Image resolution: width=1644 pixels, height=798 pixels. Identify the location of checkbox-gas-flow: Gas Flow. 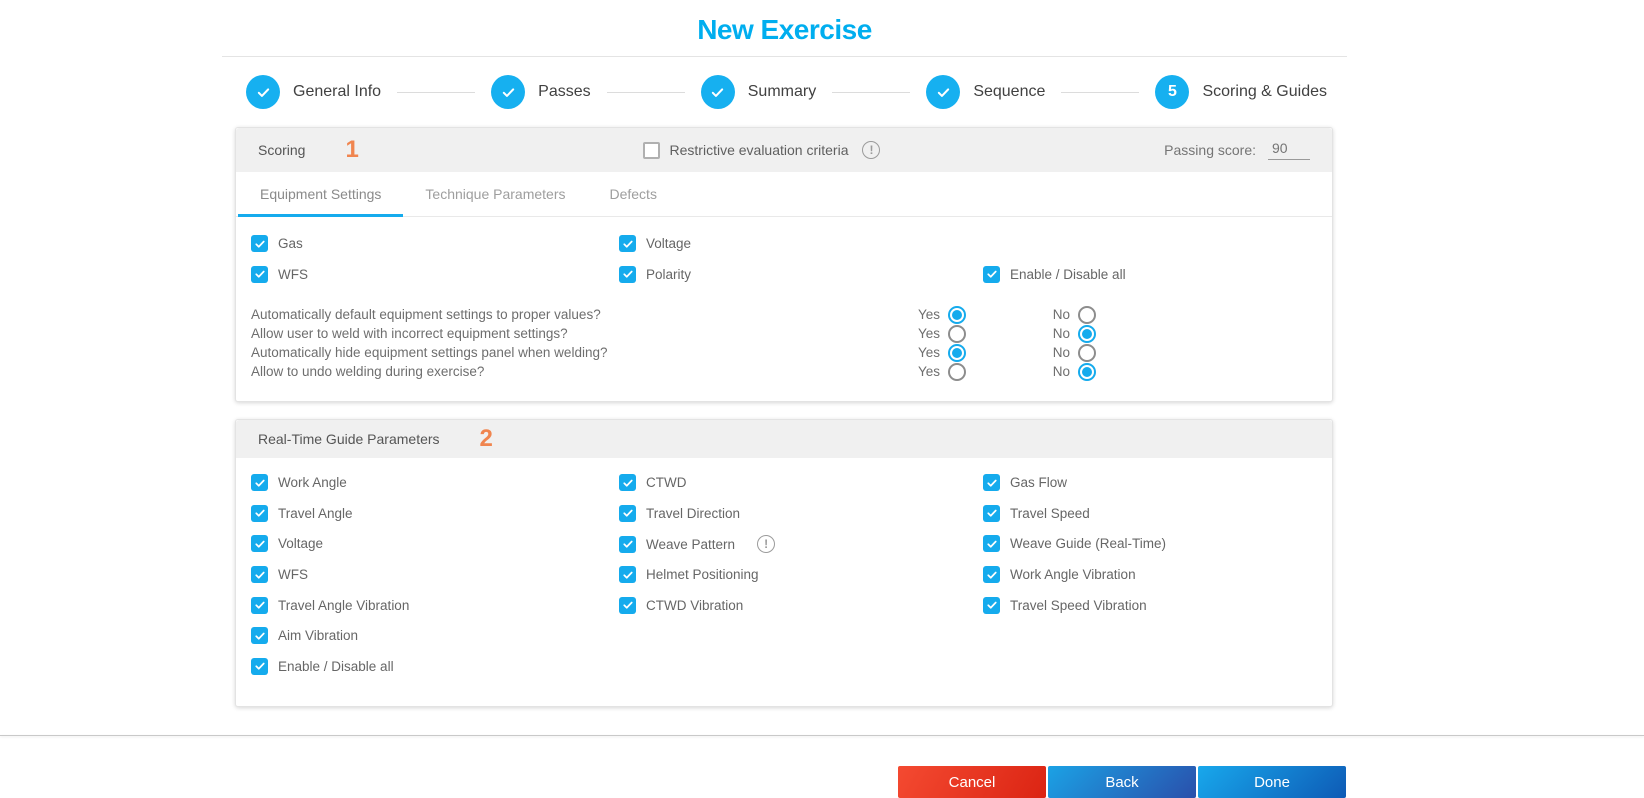
(1025, 482).